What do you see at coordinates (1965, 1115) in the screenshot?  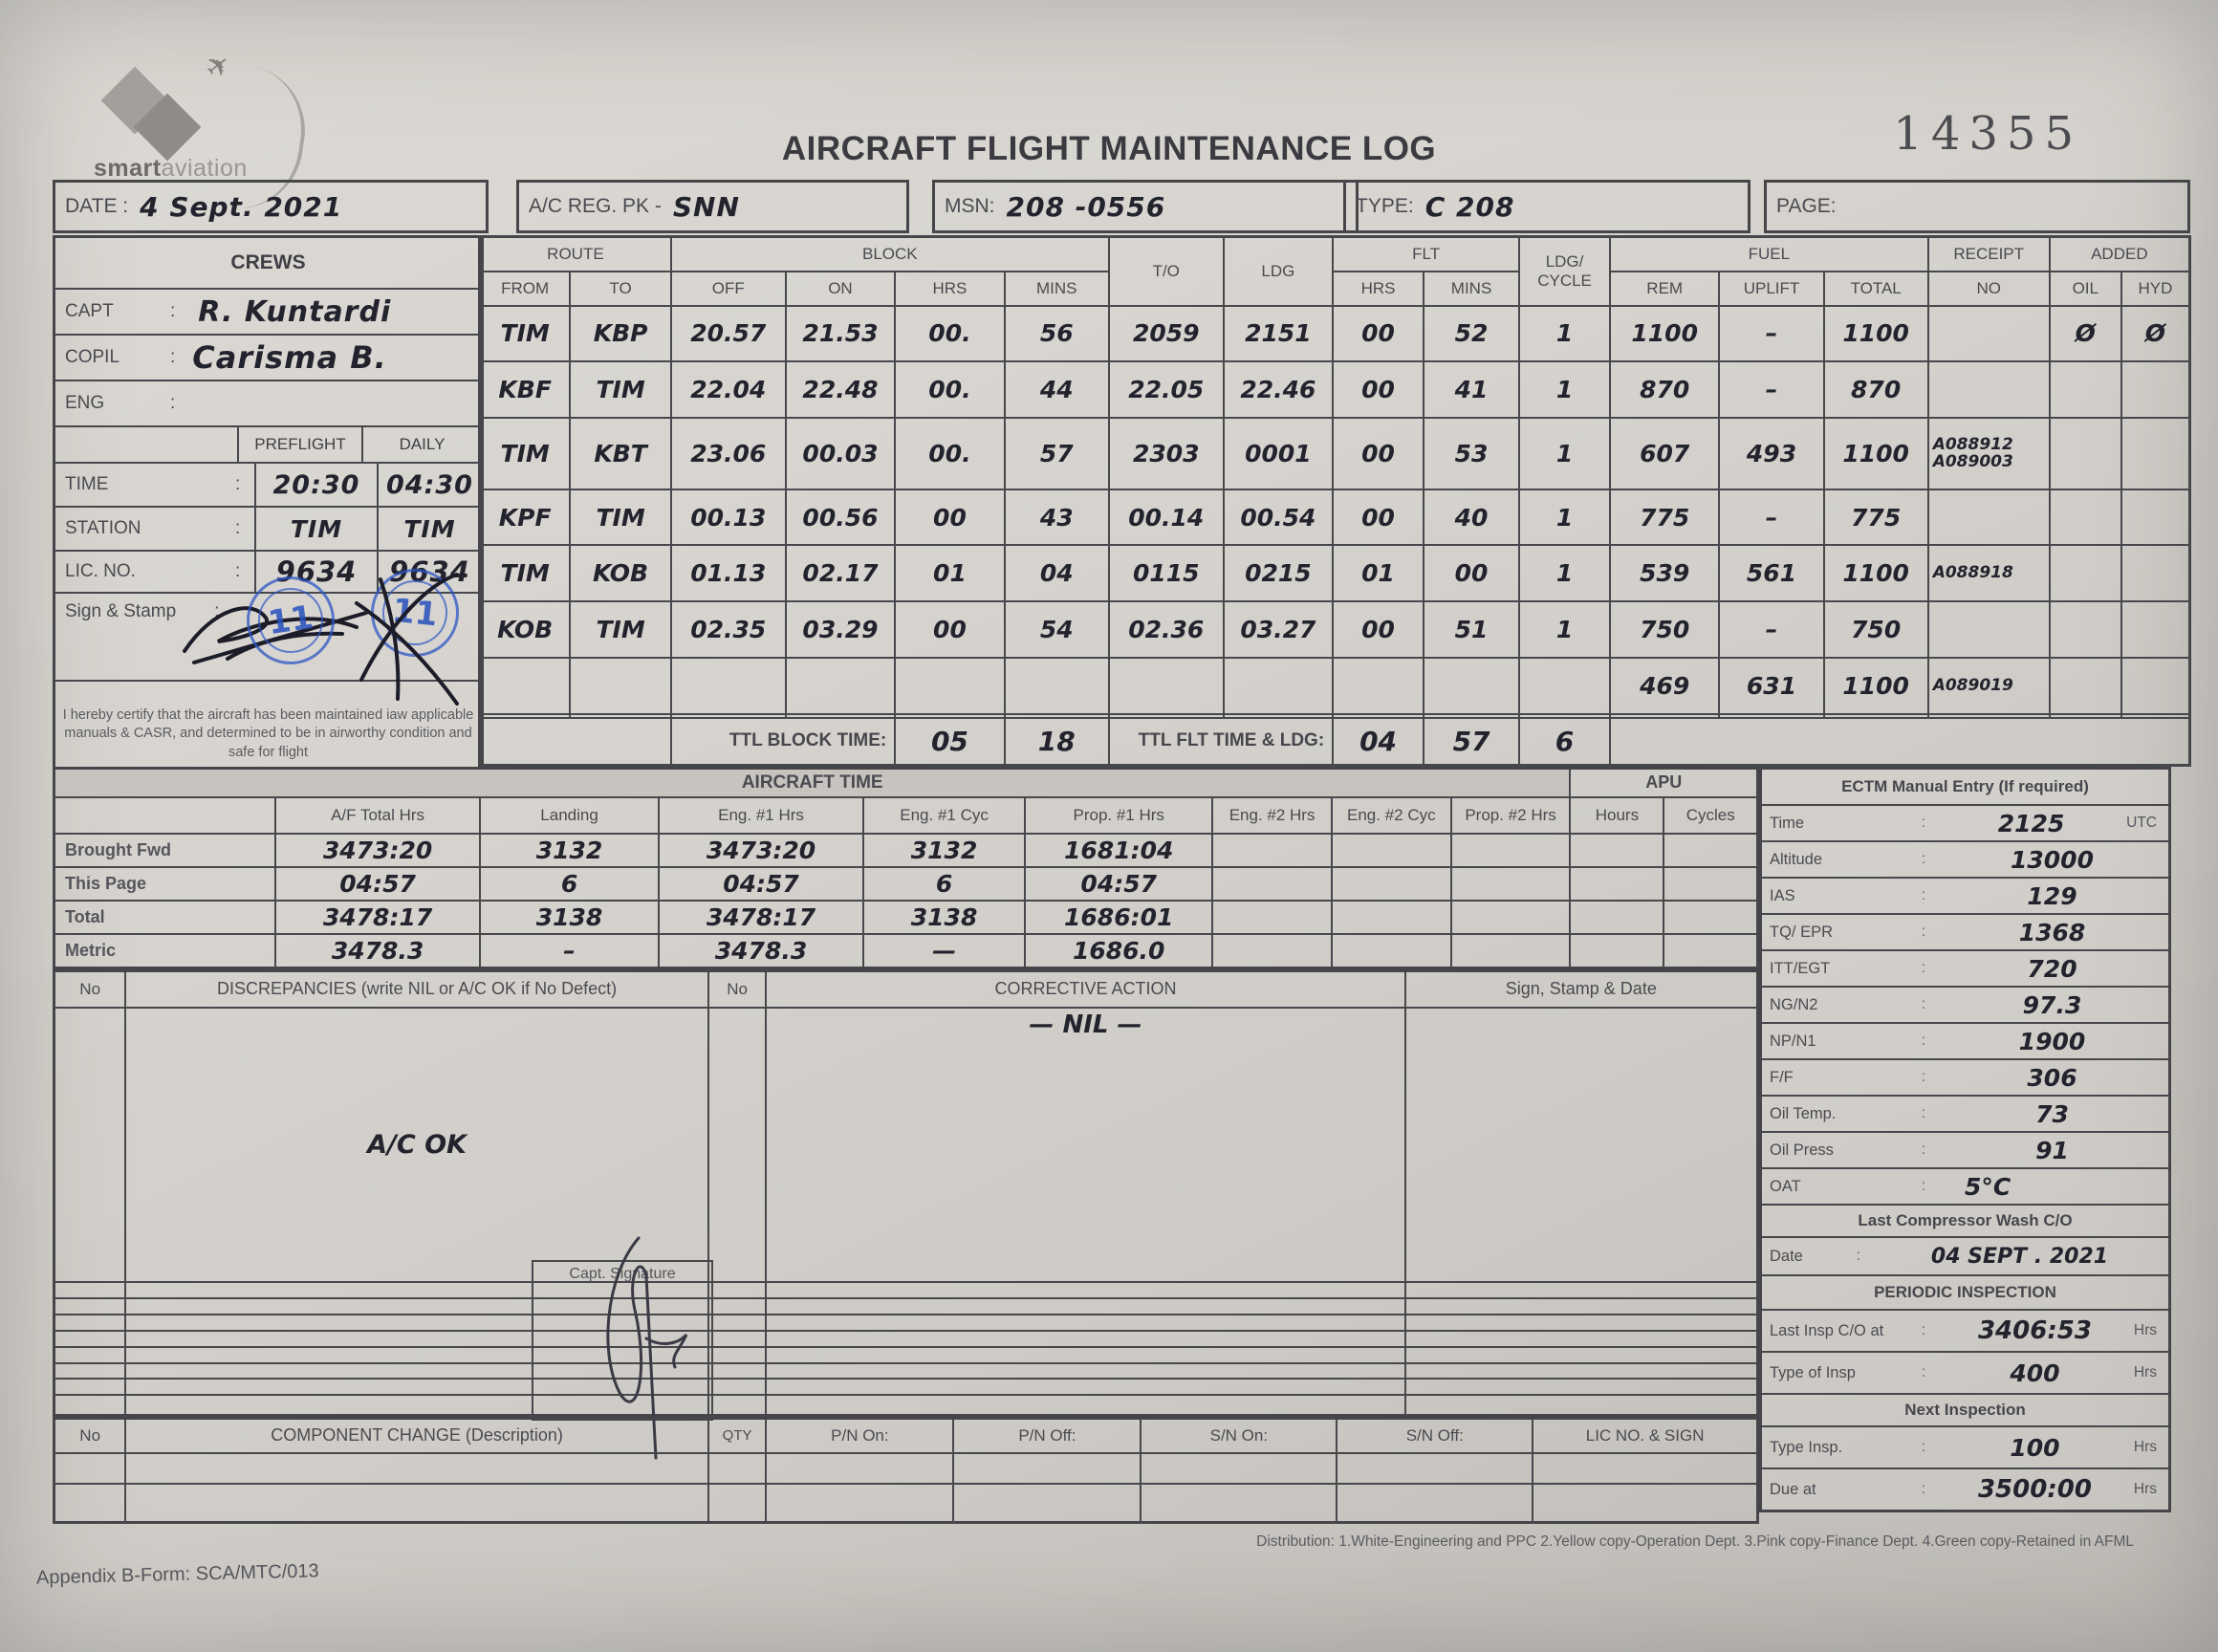 I see `ectm-row-oil-temp: Oil Temp. : 73` at bounding box center [1965, 1115].